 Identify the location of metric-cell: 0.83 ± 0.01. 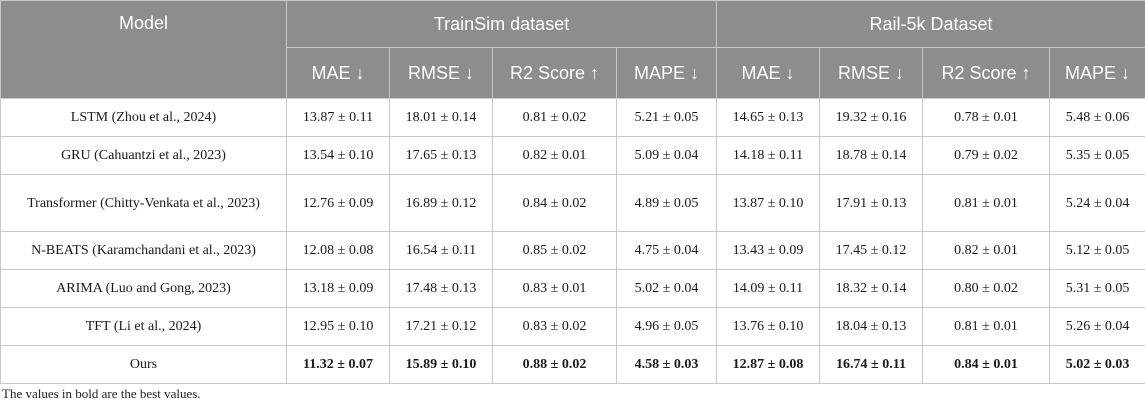
(554, 288).